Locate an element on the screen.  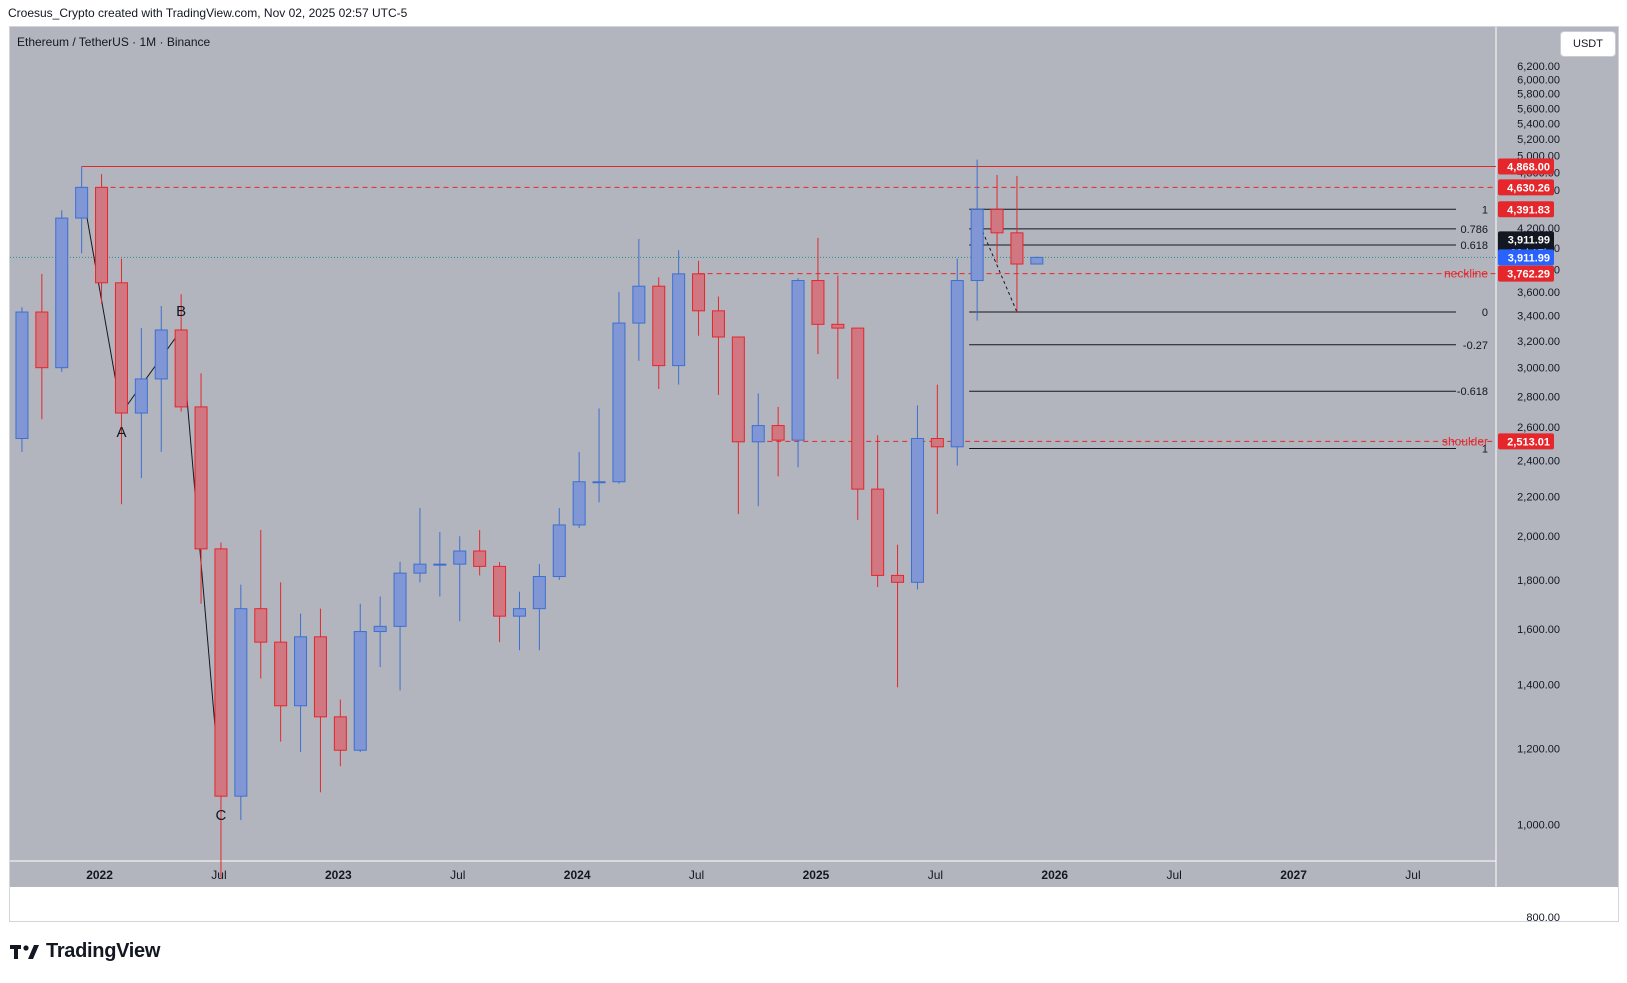
level-price-tag-3-bg is located at coordinates (1526, 441).